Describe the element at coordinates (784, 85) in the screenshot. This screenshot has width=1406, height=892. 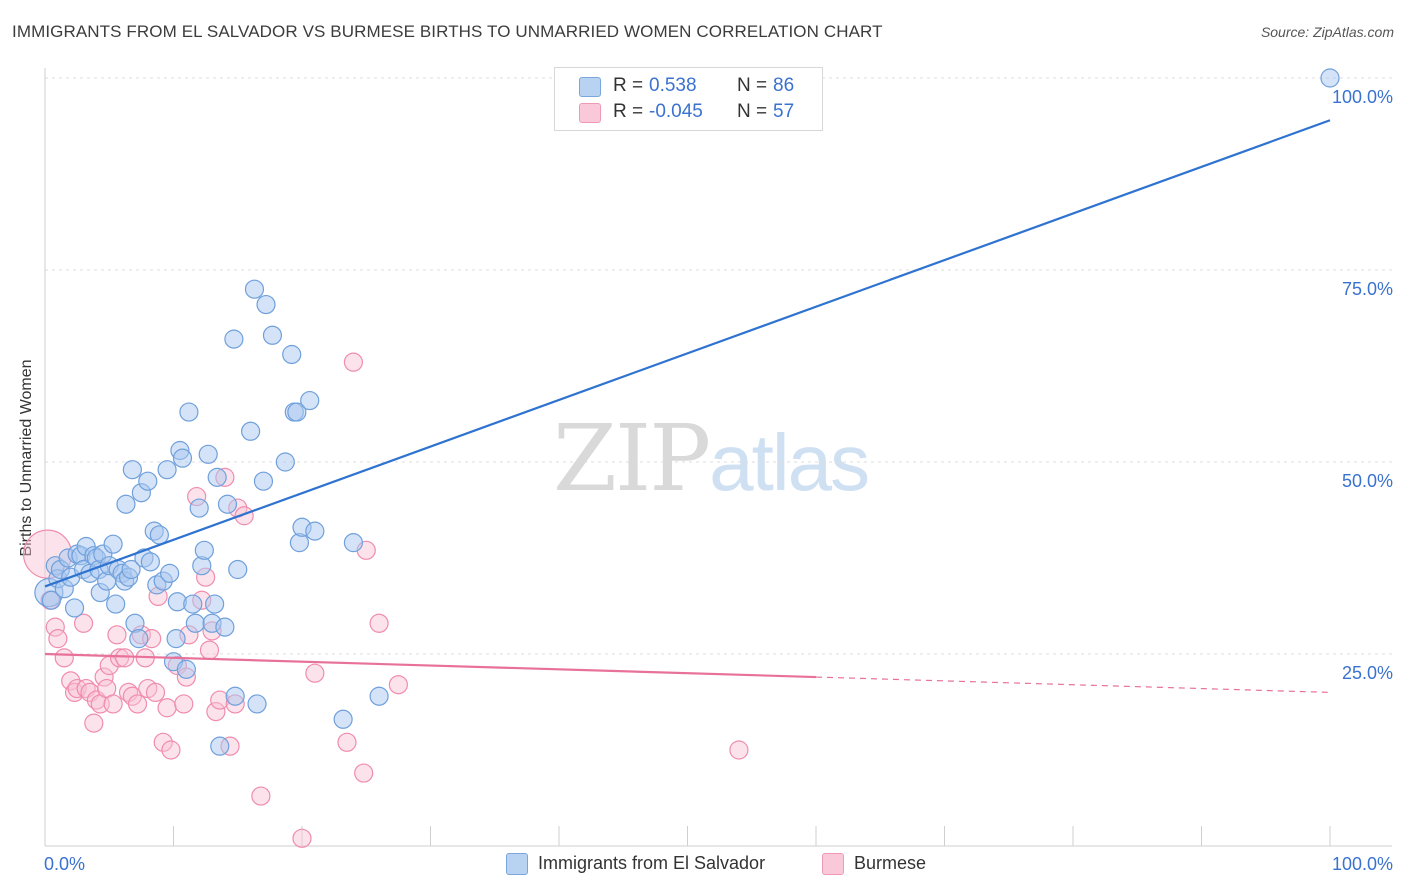
I see `legend-n-value: 86` at that location.